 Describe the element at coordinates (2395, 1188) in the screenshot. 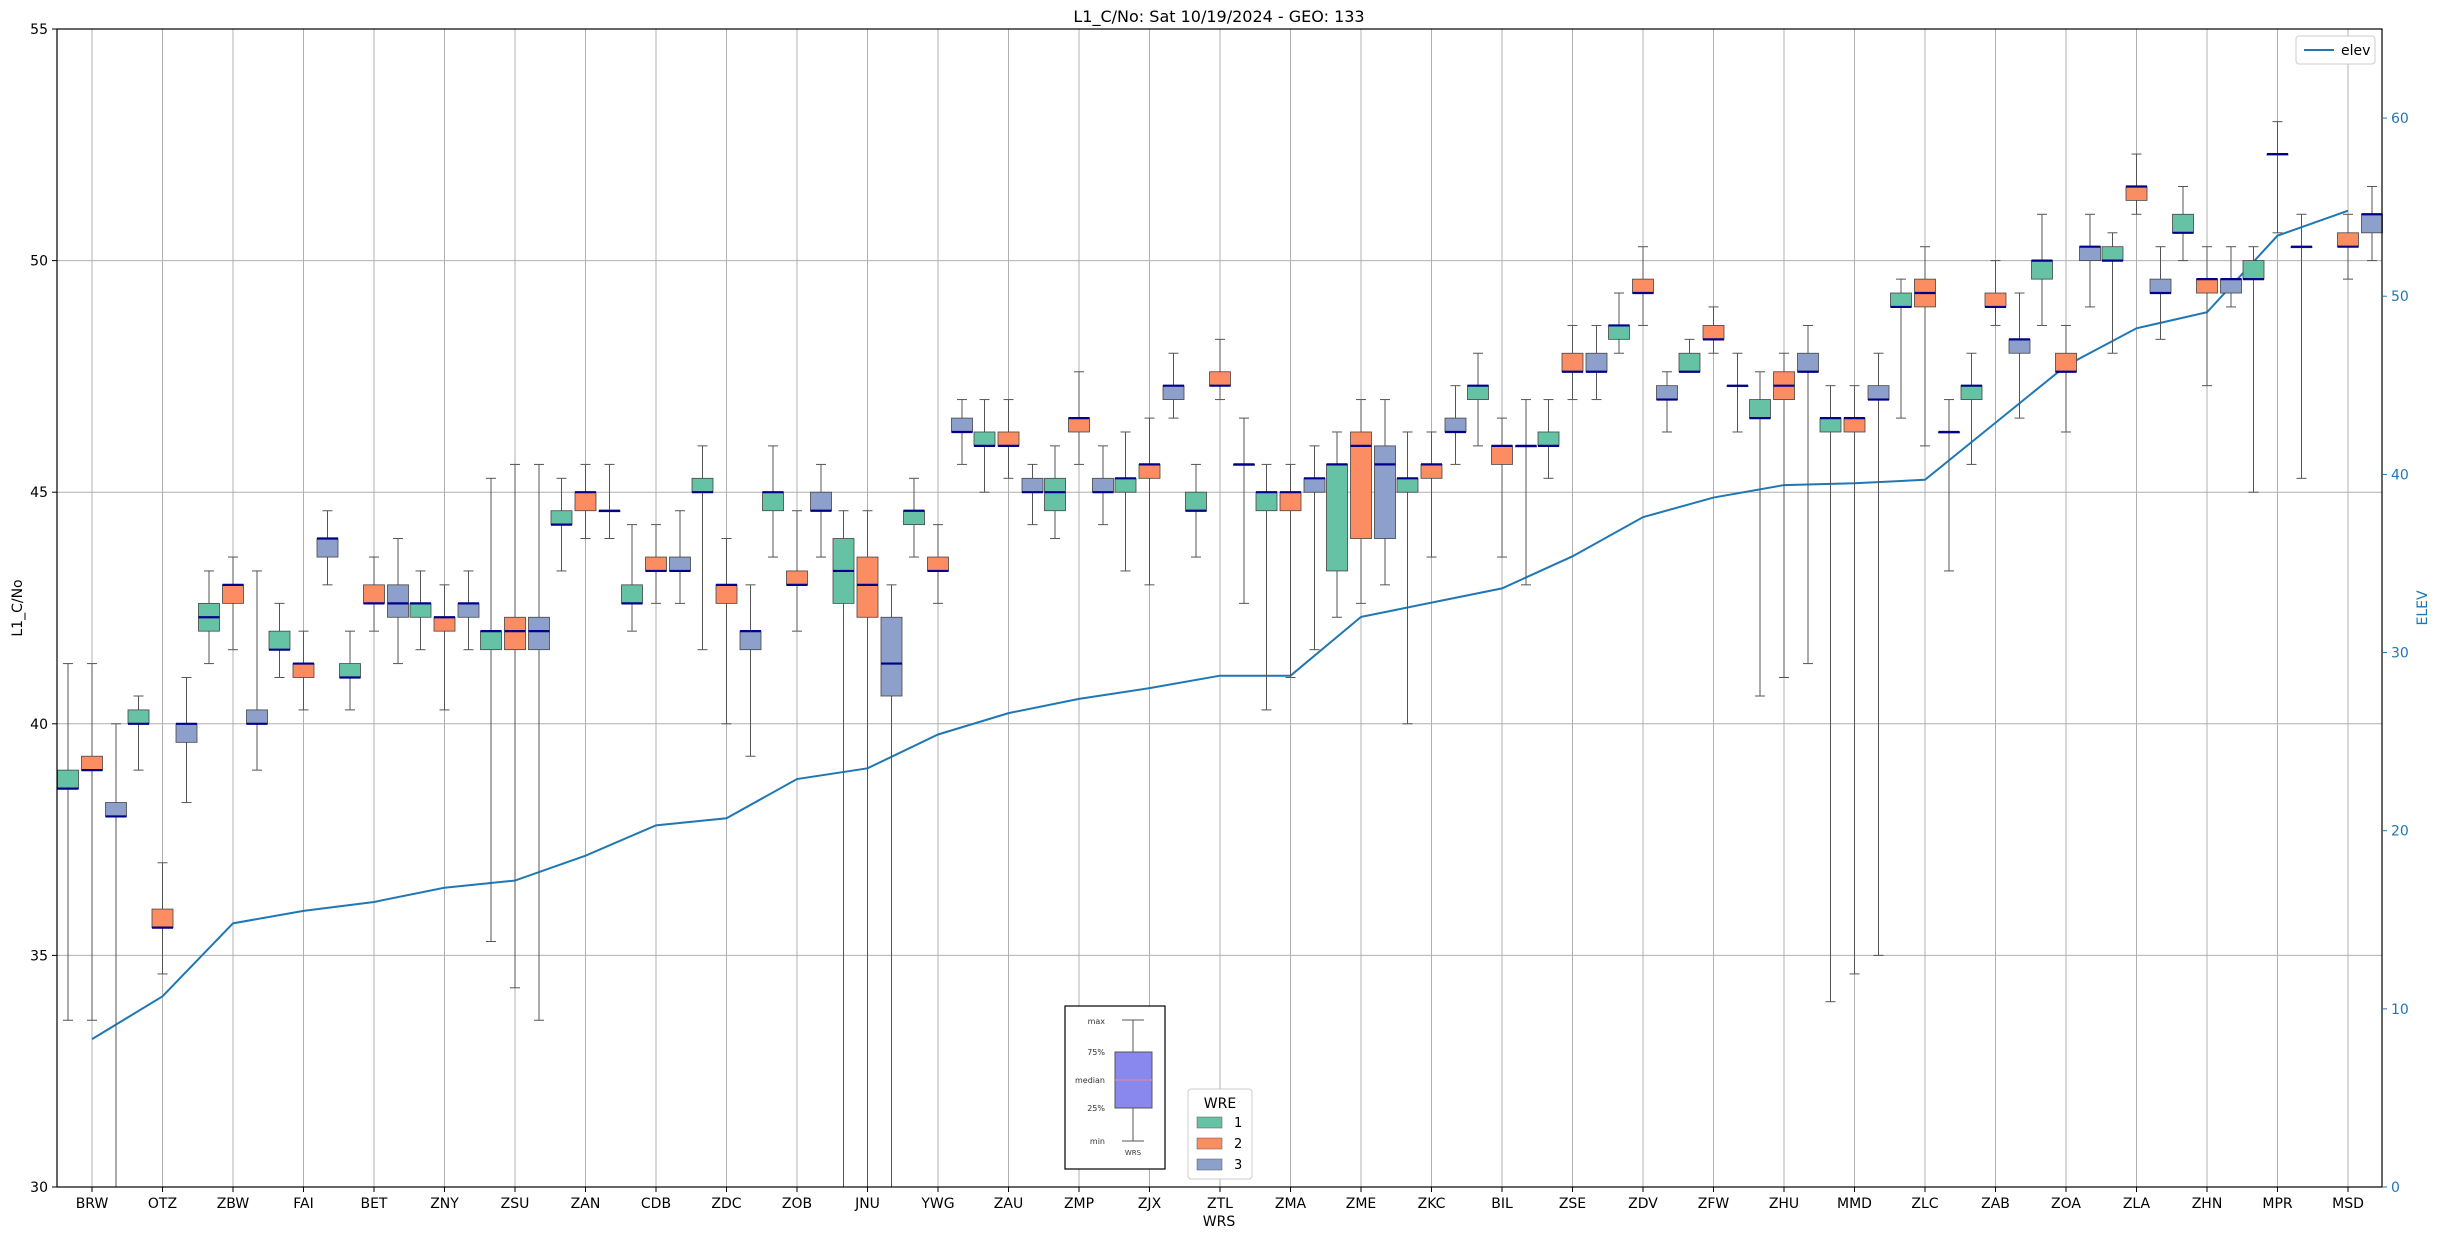

I see `y2-tick-label: 0` at that location.